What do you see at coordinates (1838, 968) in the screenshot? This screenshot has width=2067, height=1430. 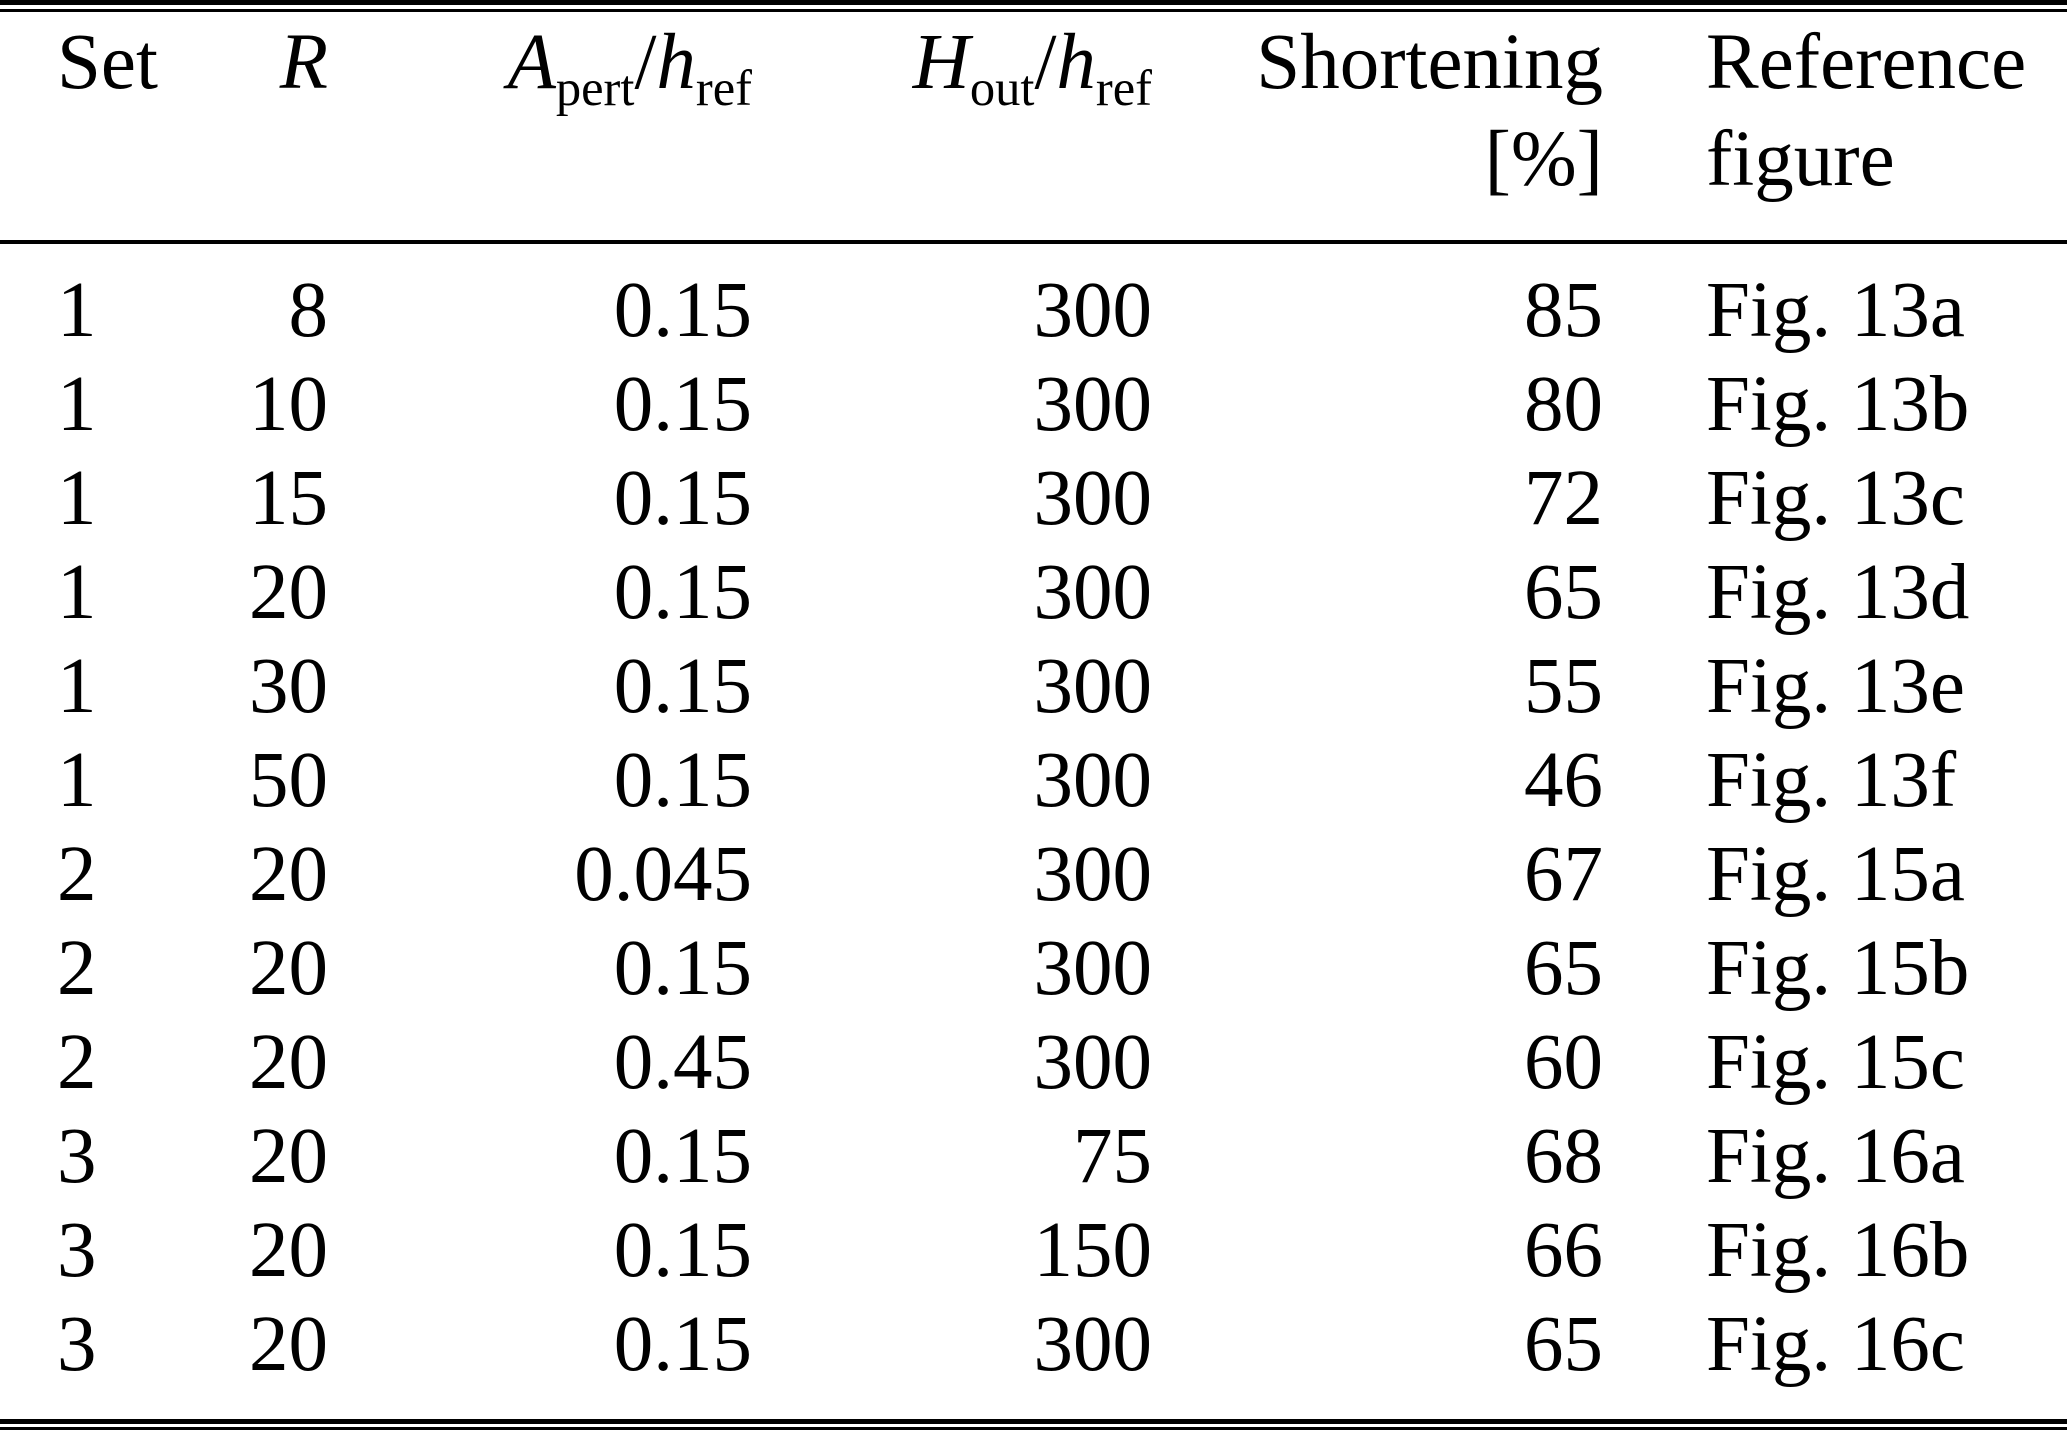 I see `cell-reference: Fig. 15b` at bounding box center [1838, 968].